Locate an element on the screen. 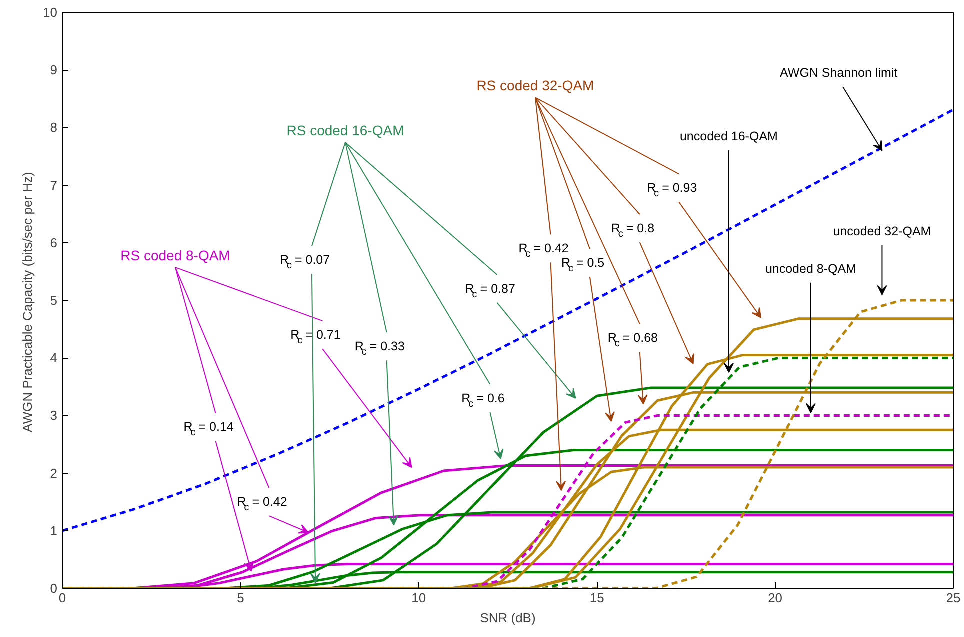 This screenshot has height=637, width=964. annotation: RS coded 8-QAM is located at coordinates (175, 256).